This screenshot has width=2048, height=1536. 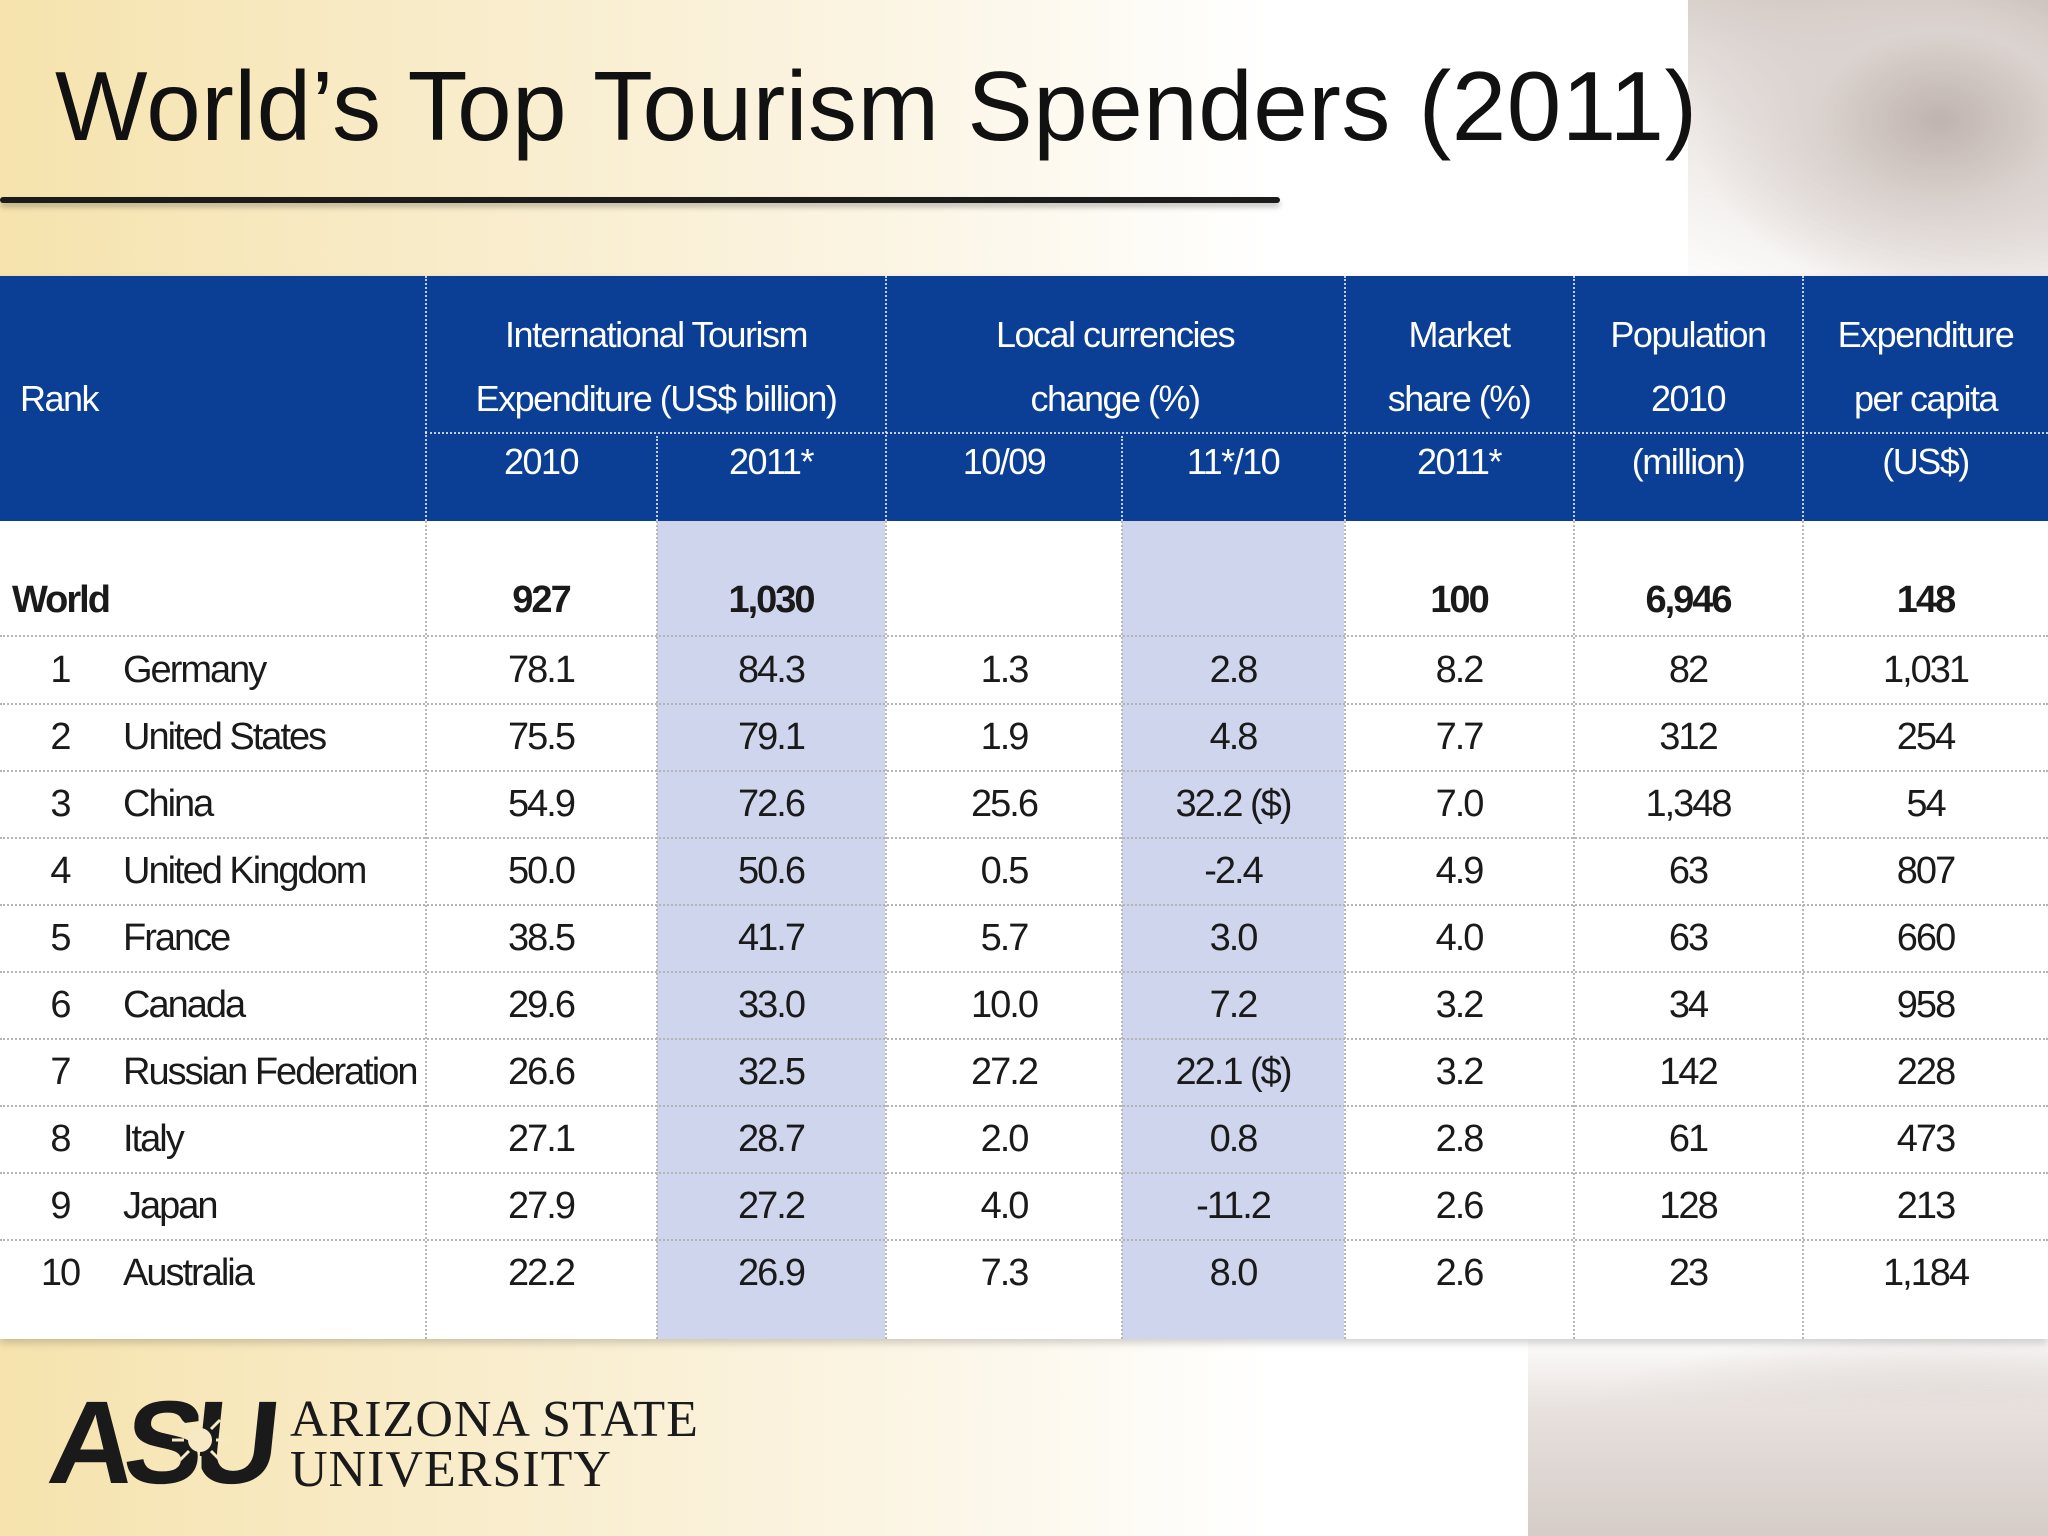 What do you see at coordinates (1234, 1273) in the screenshot?
I see `cur-1110-cell: 8.0` at bounding box center [1234, 1273].